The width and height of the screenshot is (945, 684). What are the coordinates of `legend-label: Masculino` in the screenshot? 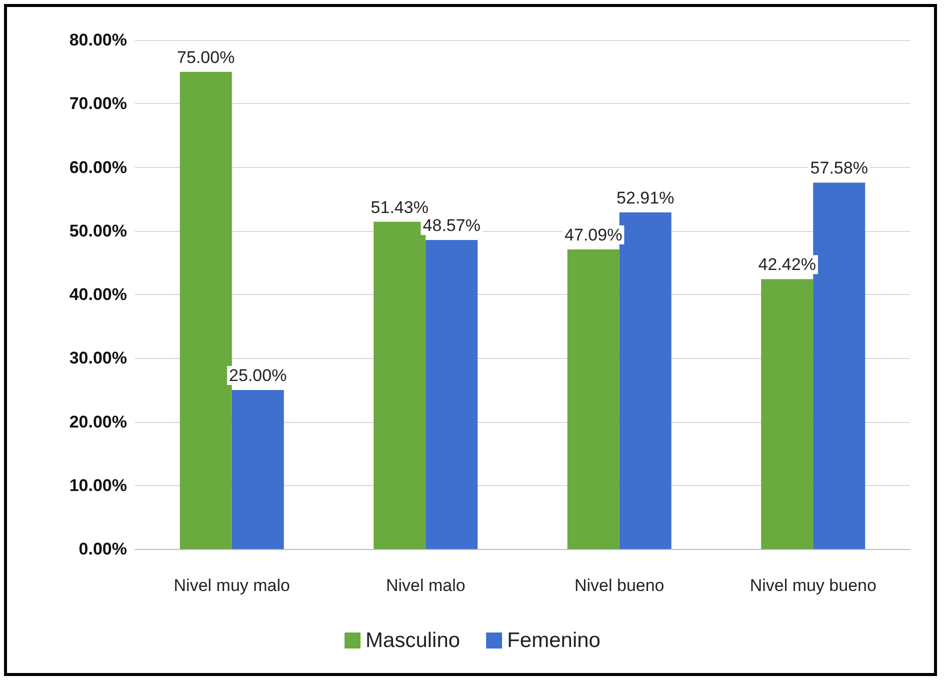 It's located at (413, 640).